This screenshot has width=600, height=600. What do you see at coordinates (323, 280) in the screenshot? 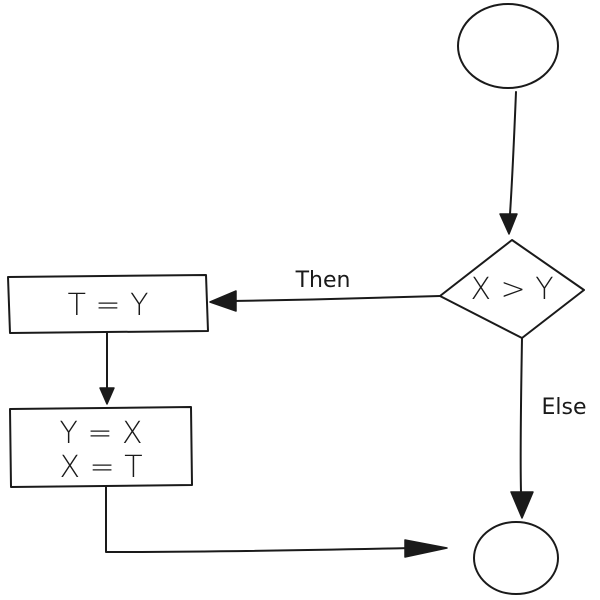
I see `then-label: Then` at bounding box center [323, 280].